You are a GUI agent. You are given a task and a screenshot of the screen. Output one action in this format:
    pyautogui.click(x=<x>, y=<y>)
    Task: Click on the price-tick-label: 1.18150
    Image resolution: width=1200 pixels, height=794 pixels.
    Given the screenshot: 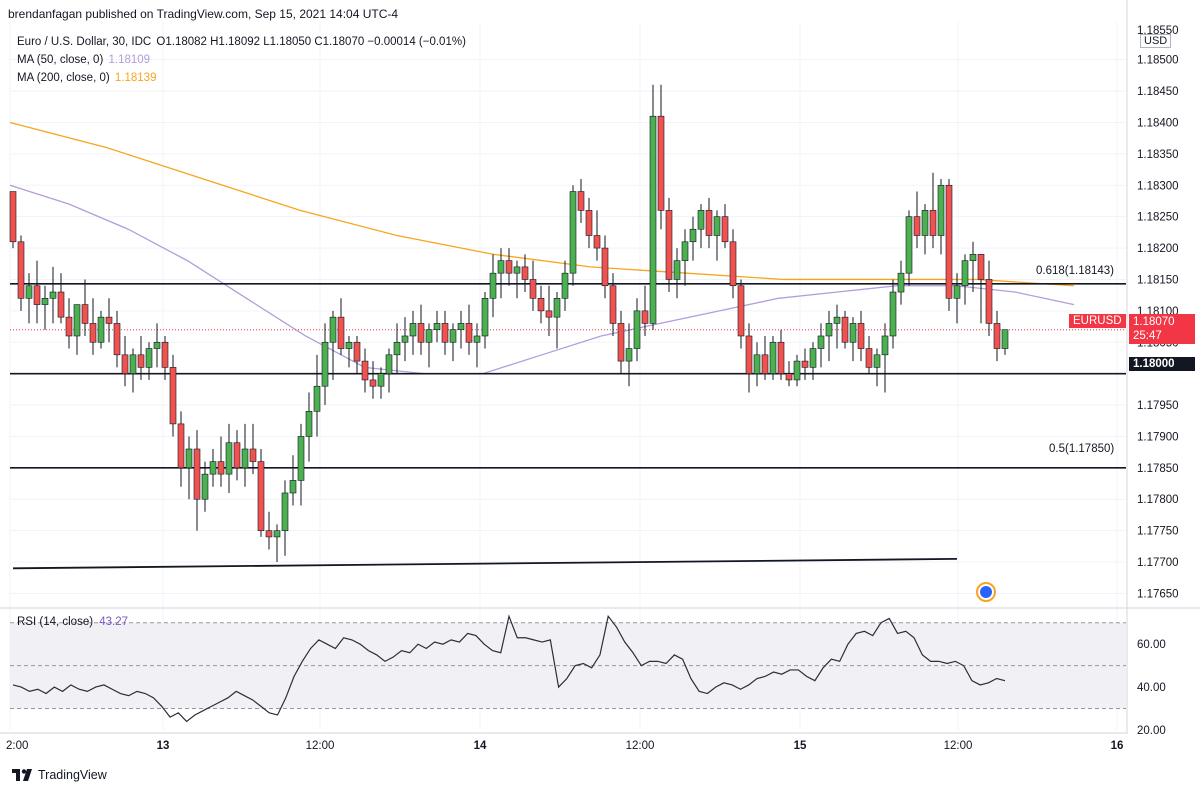 What is the action you would take?
    pyautogui.click(x=1158, y=280)
    